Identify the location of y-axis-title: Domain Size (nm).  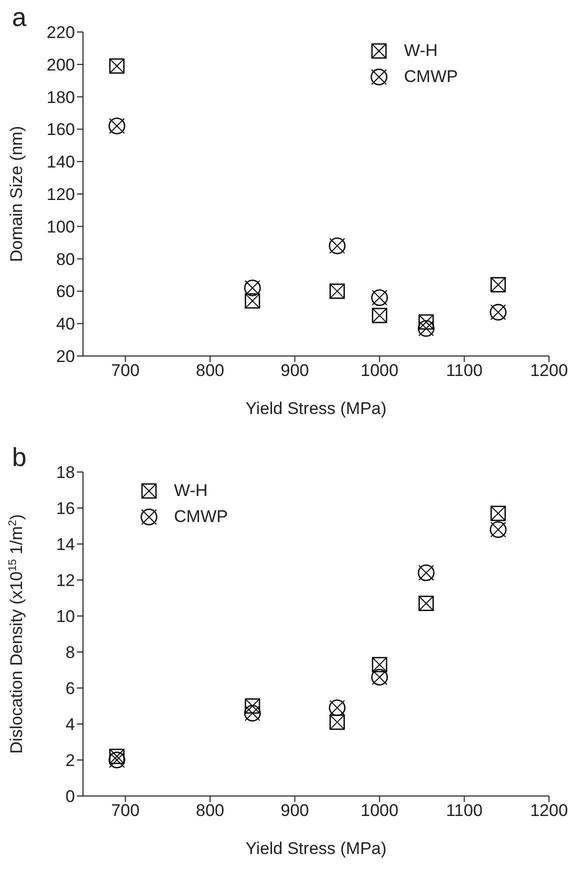
(16, 194).